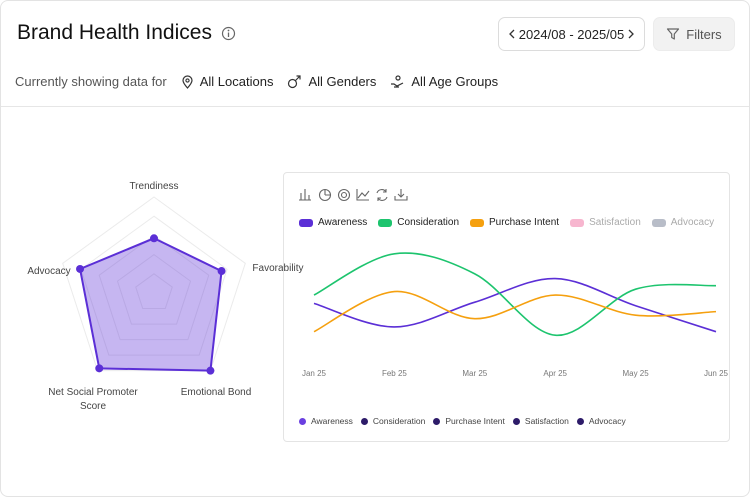 The width and height of the screenshot is (750, 497). Describe the element at coordinates (228, 33) in the screenshot. I see `info-icon` at that location.